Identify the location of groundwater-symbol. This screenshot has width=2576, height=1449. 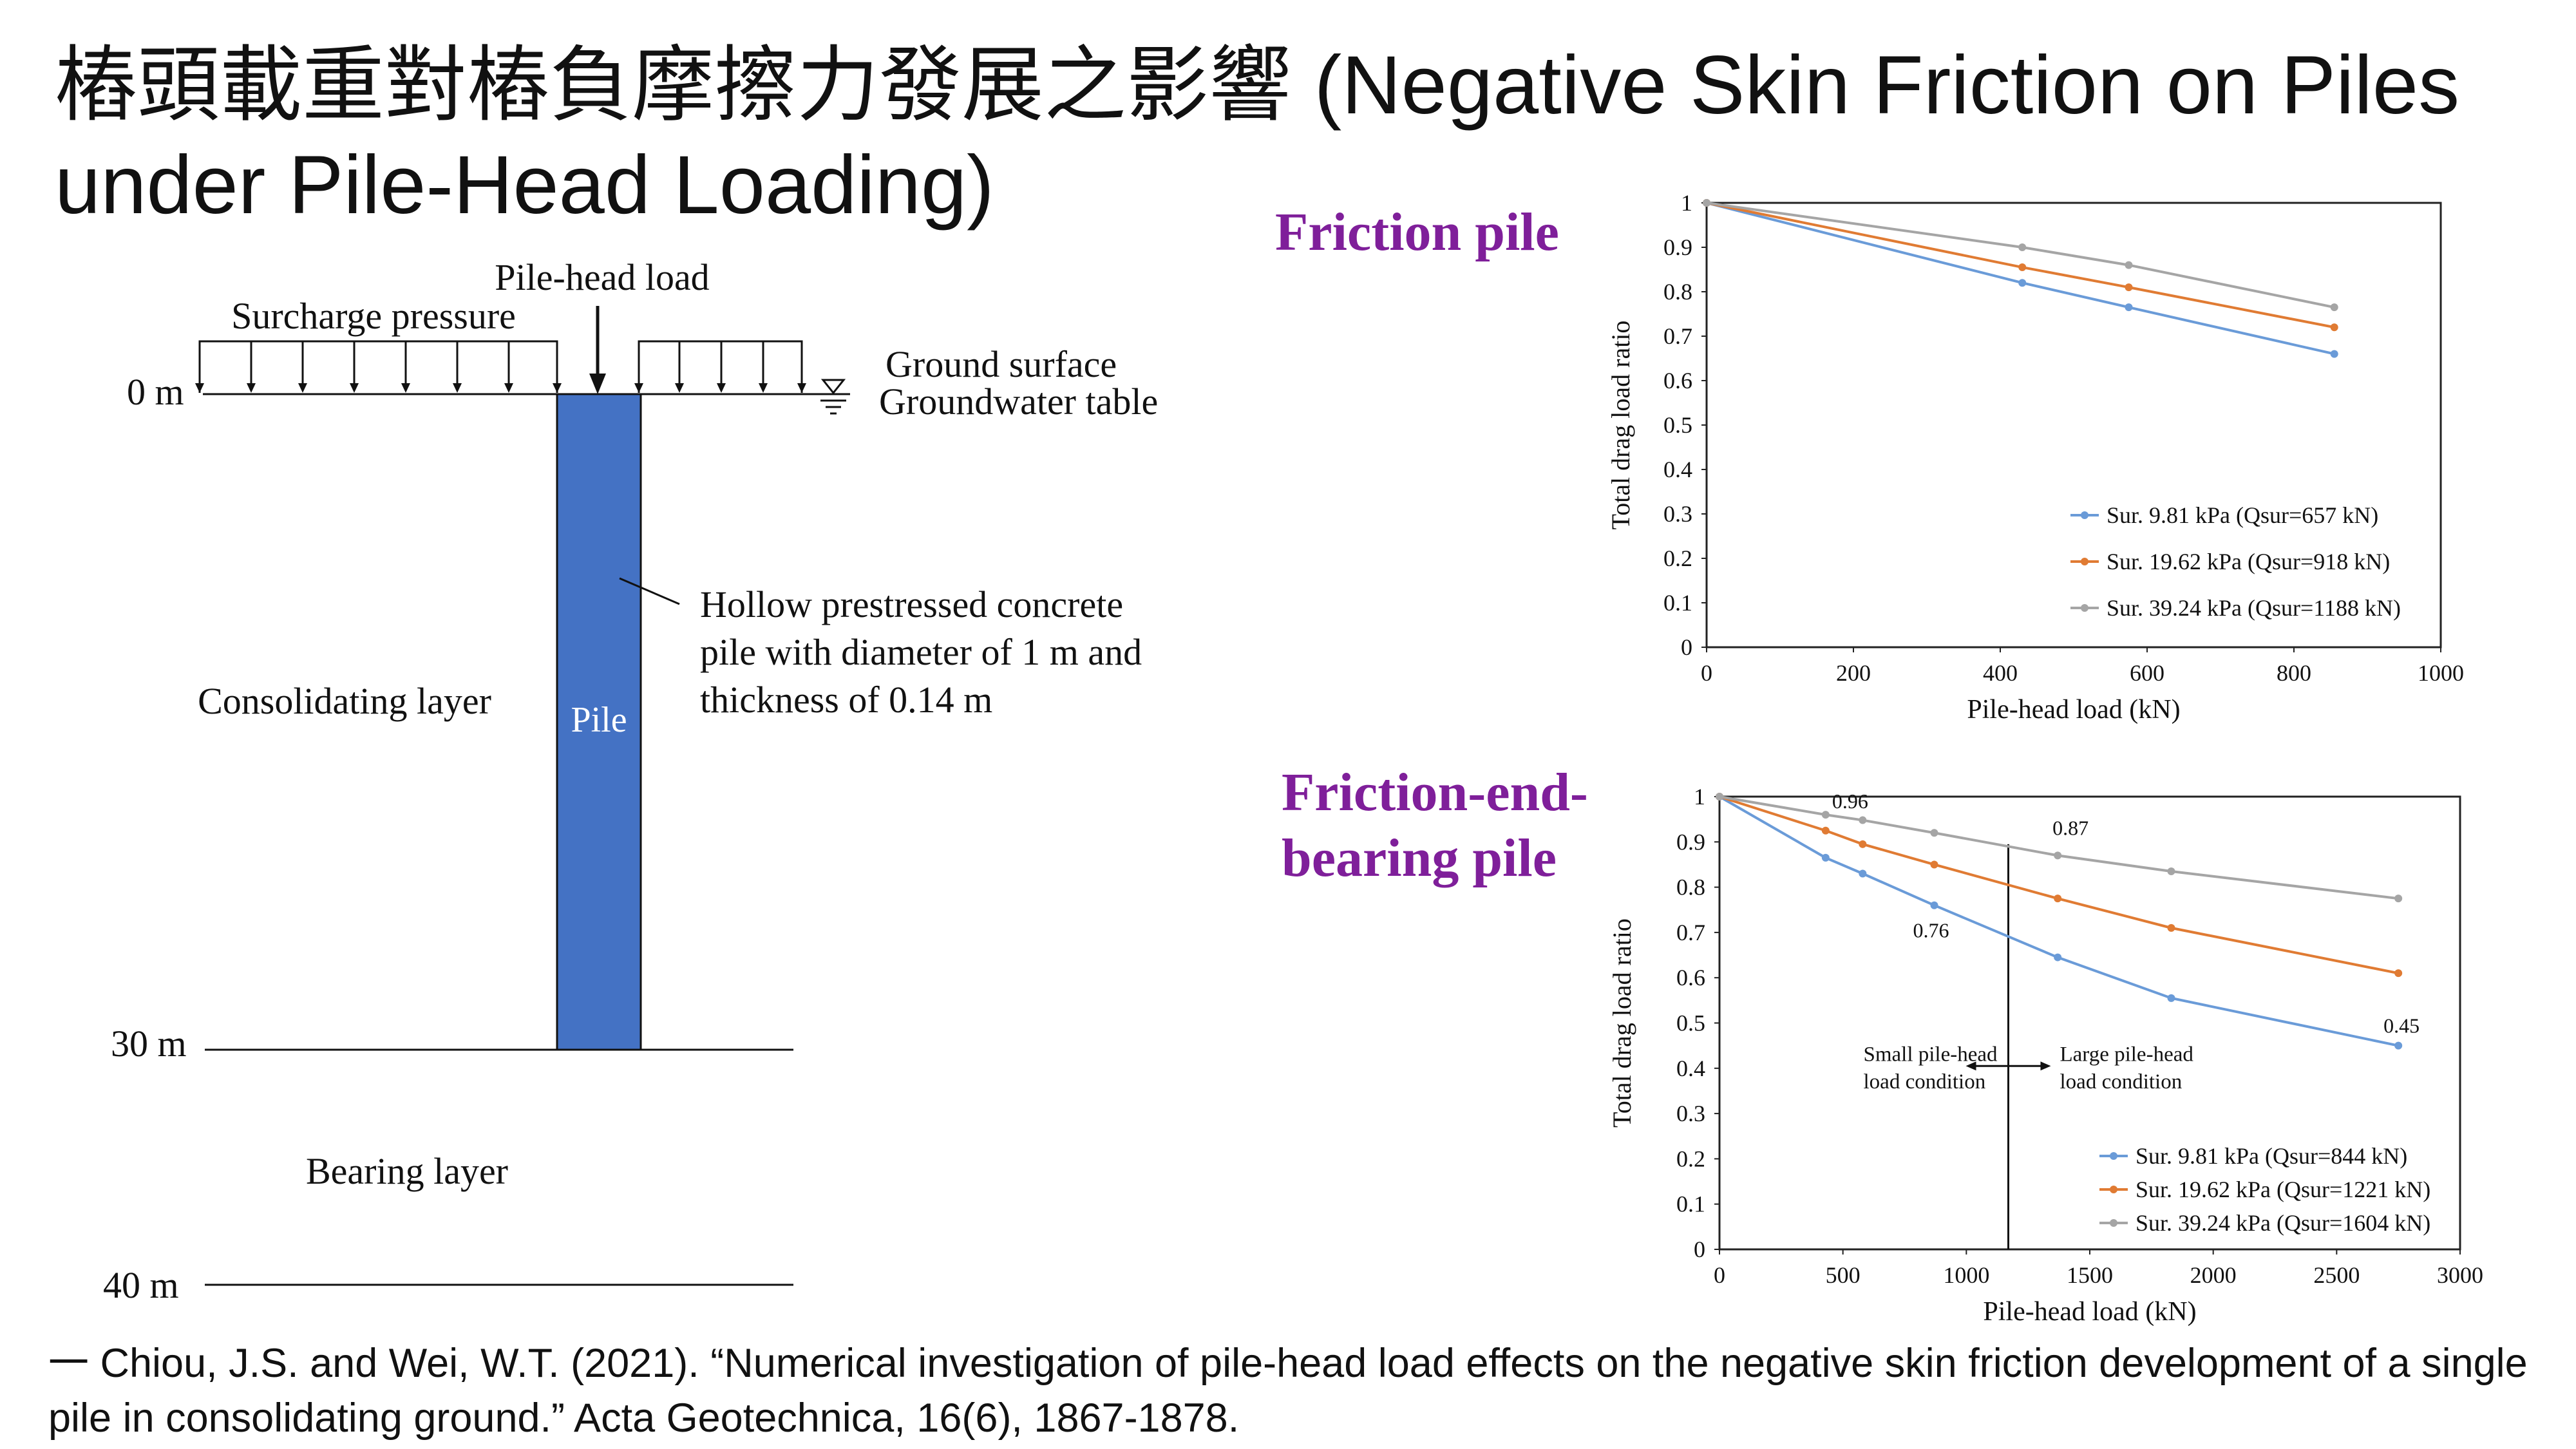
(833, 397).